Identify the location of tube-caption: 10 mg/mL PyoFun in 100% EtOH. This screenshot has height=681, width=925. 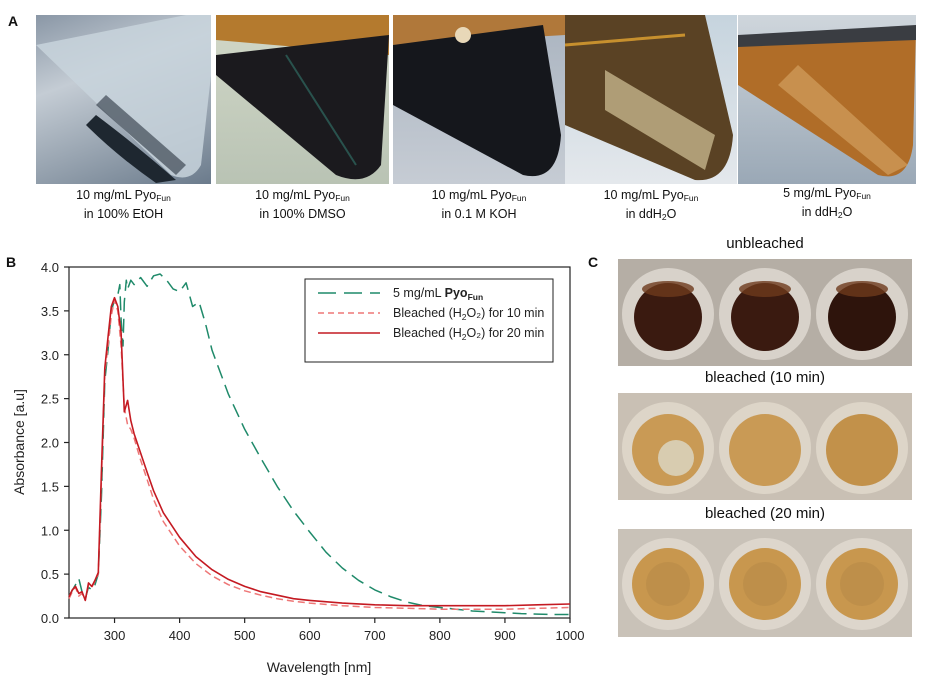
(123, 204).